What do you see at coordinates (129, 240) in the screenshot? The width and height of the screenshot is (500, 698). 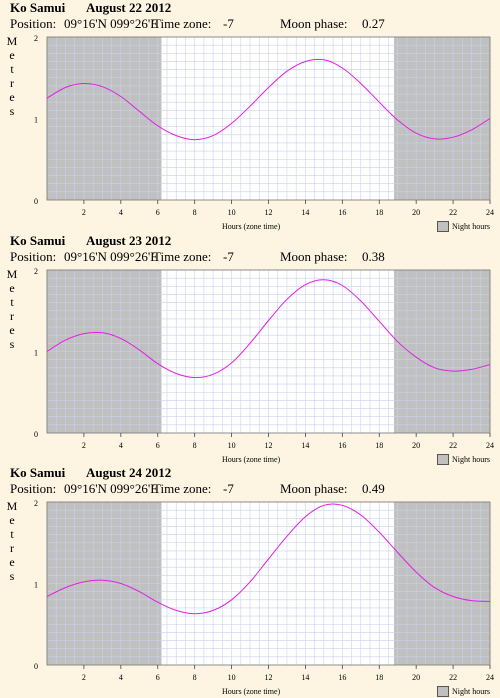 I see `chart-date: August 23 2012` at bounding box center [129, 240].